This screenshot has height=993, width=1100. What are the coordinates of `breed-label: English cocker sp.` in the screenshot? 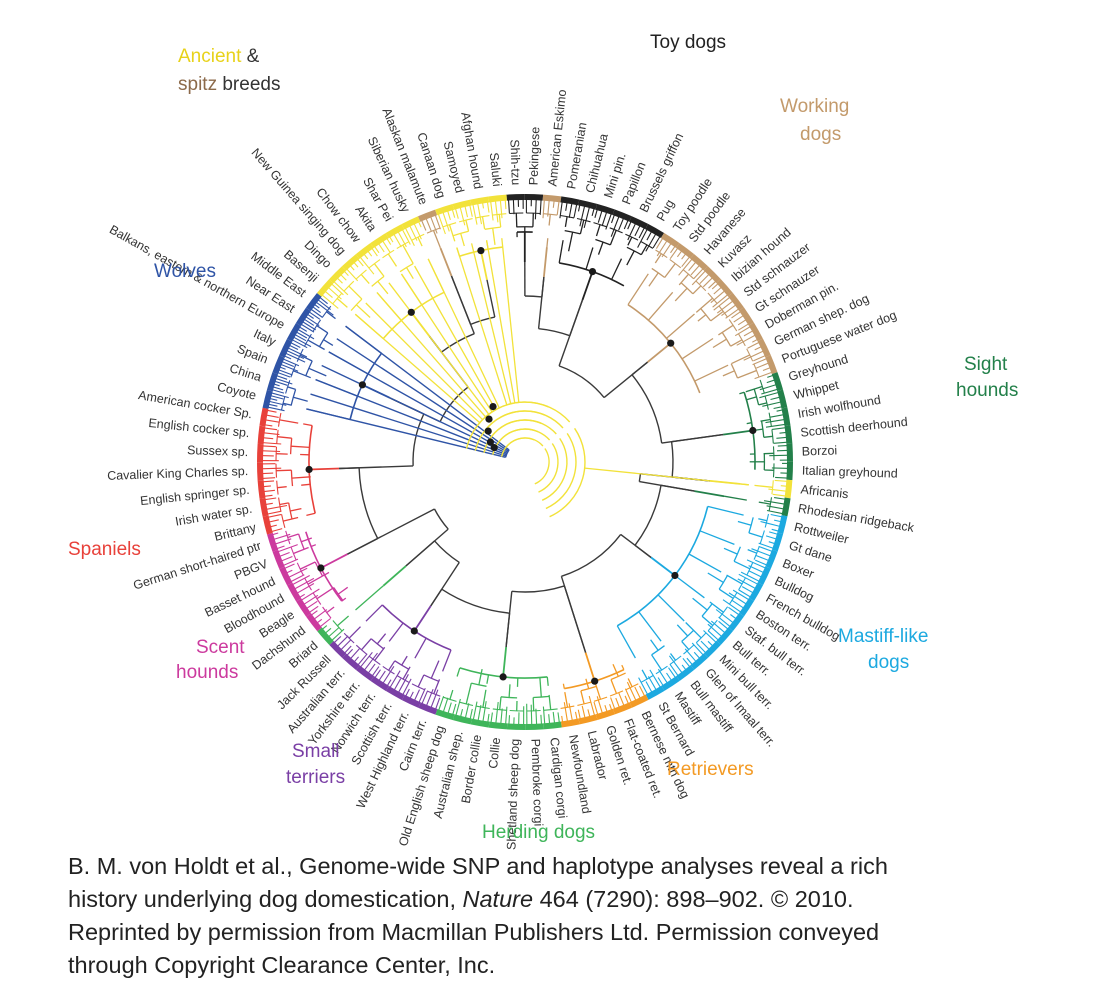 It's located at (199, 428).